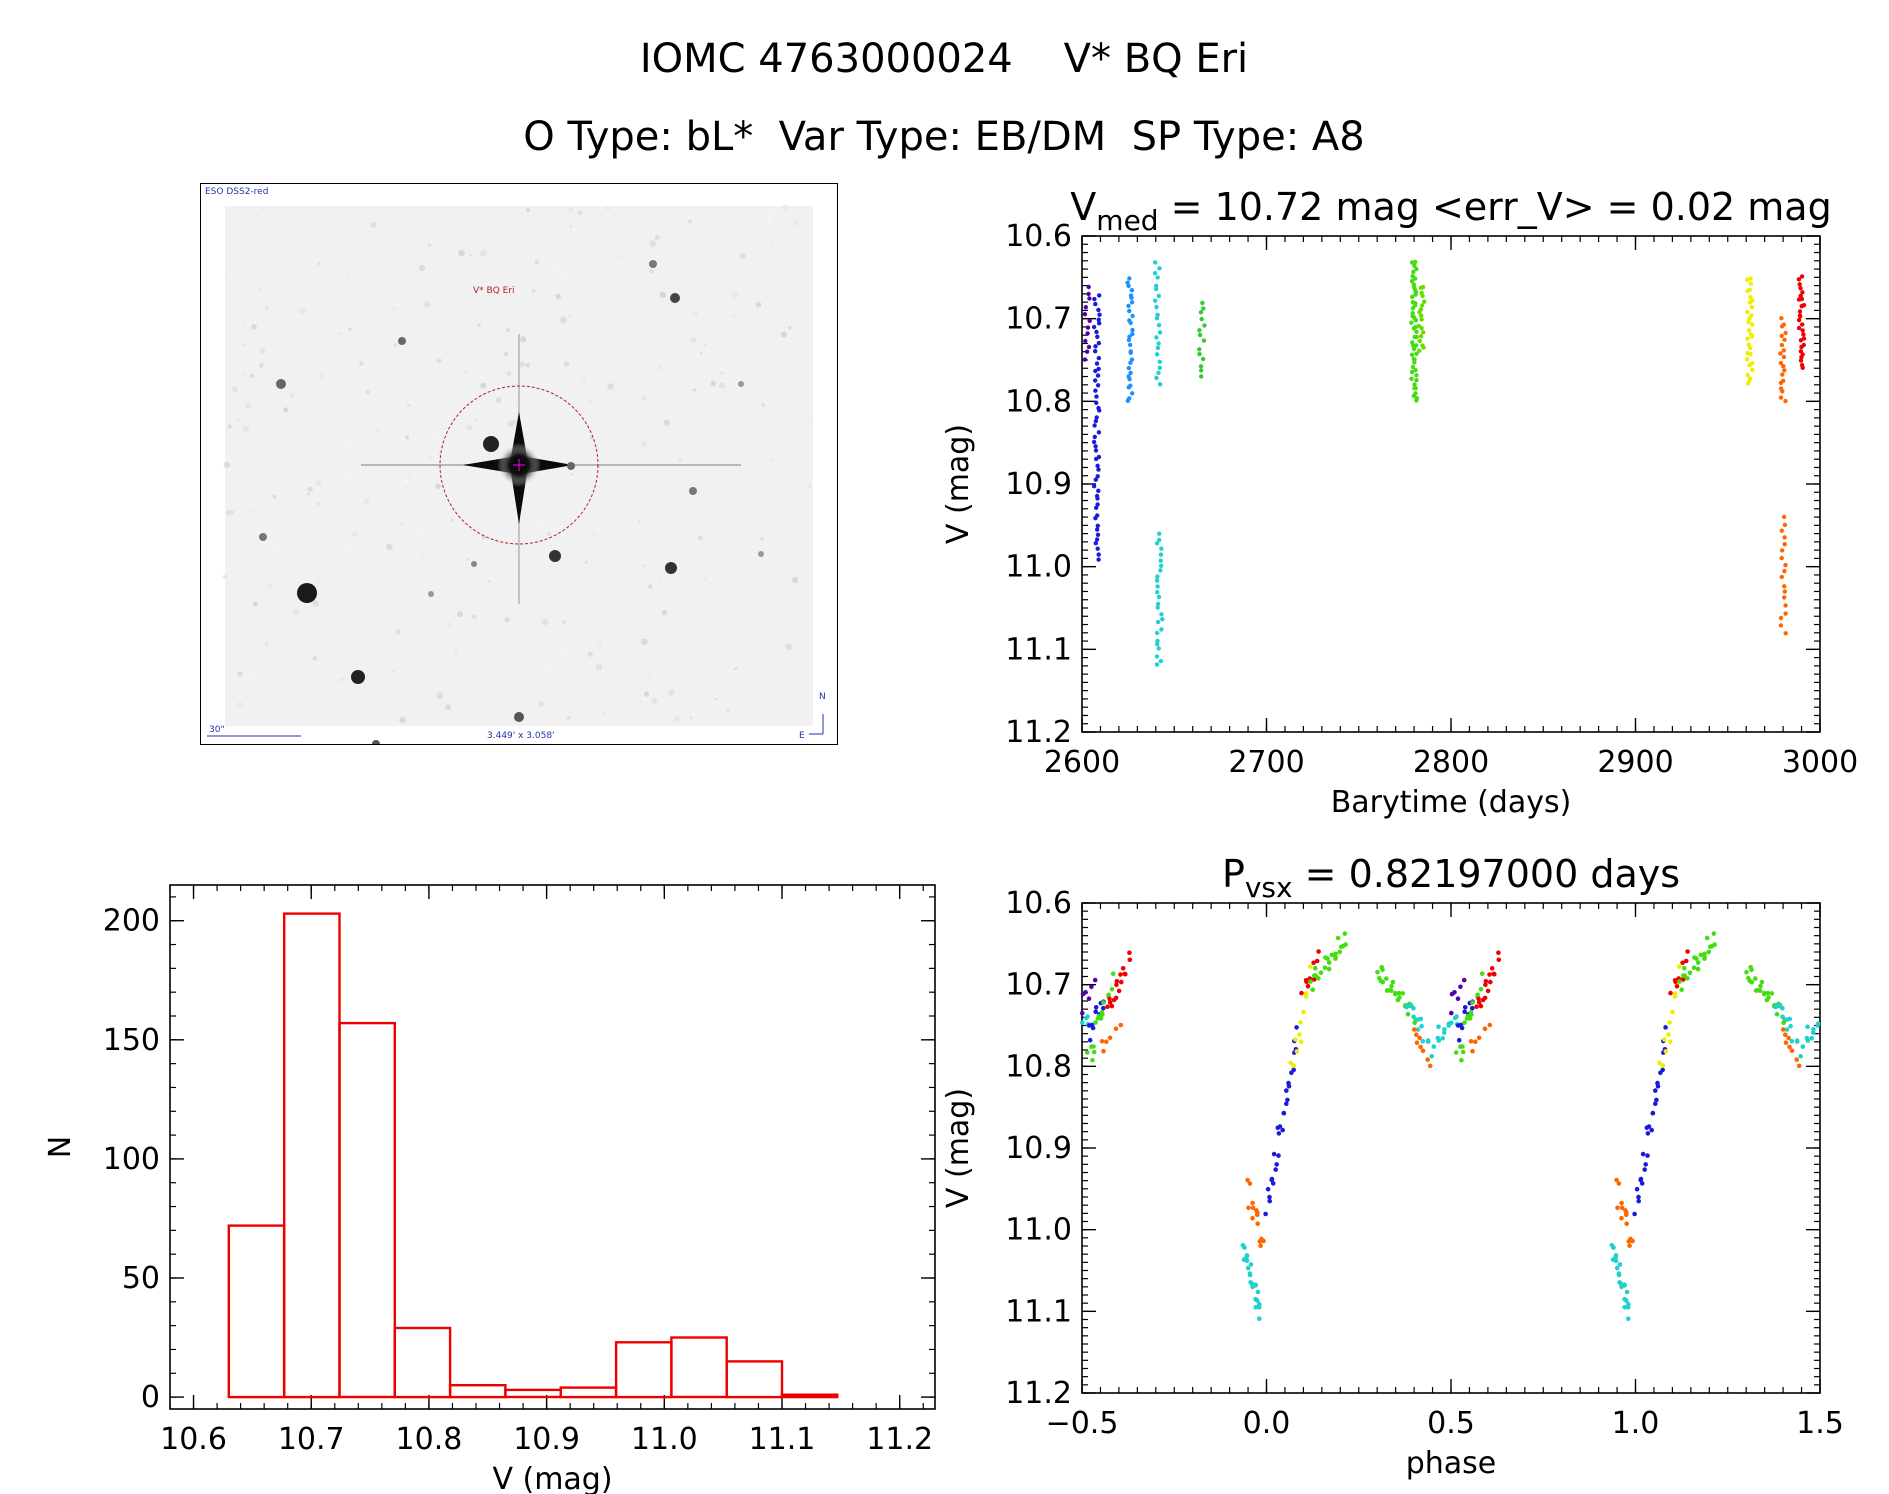 The height and width of the screenshot is (1494, 1889). I want to click on x-tick-label: 0.5, so click(1451, 1423).